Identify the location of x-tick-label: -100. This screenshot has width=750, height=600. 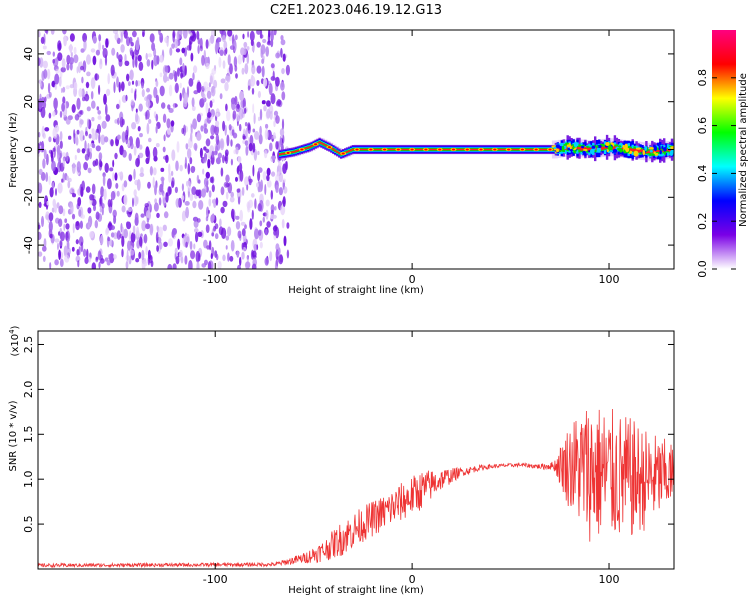
(215, 579).